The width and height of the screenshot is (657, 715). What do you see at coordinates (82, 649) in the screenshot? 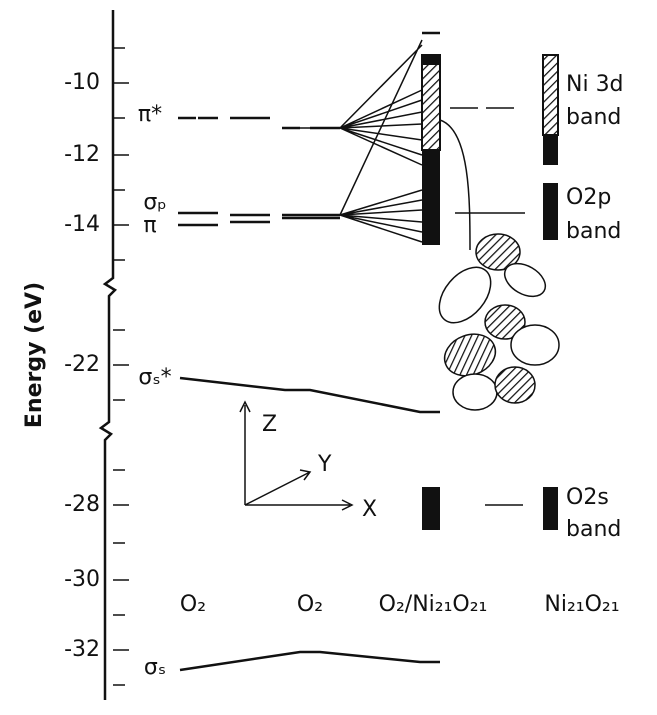
I see `tick-label: -32` at bounding box center [82, 649].